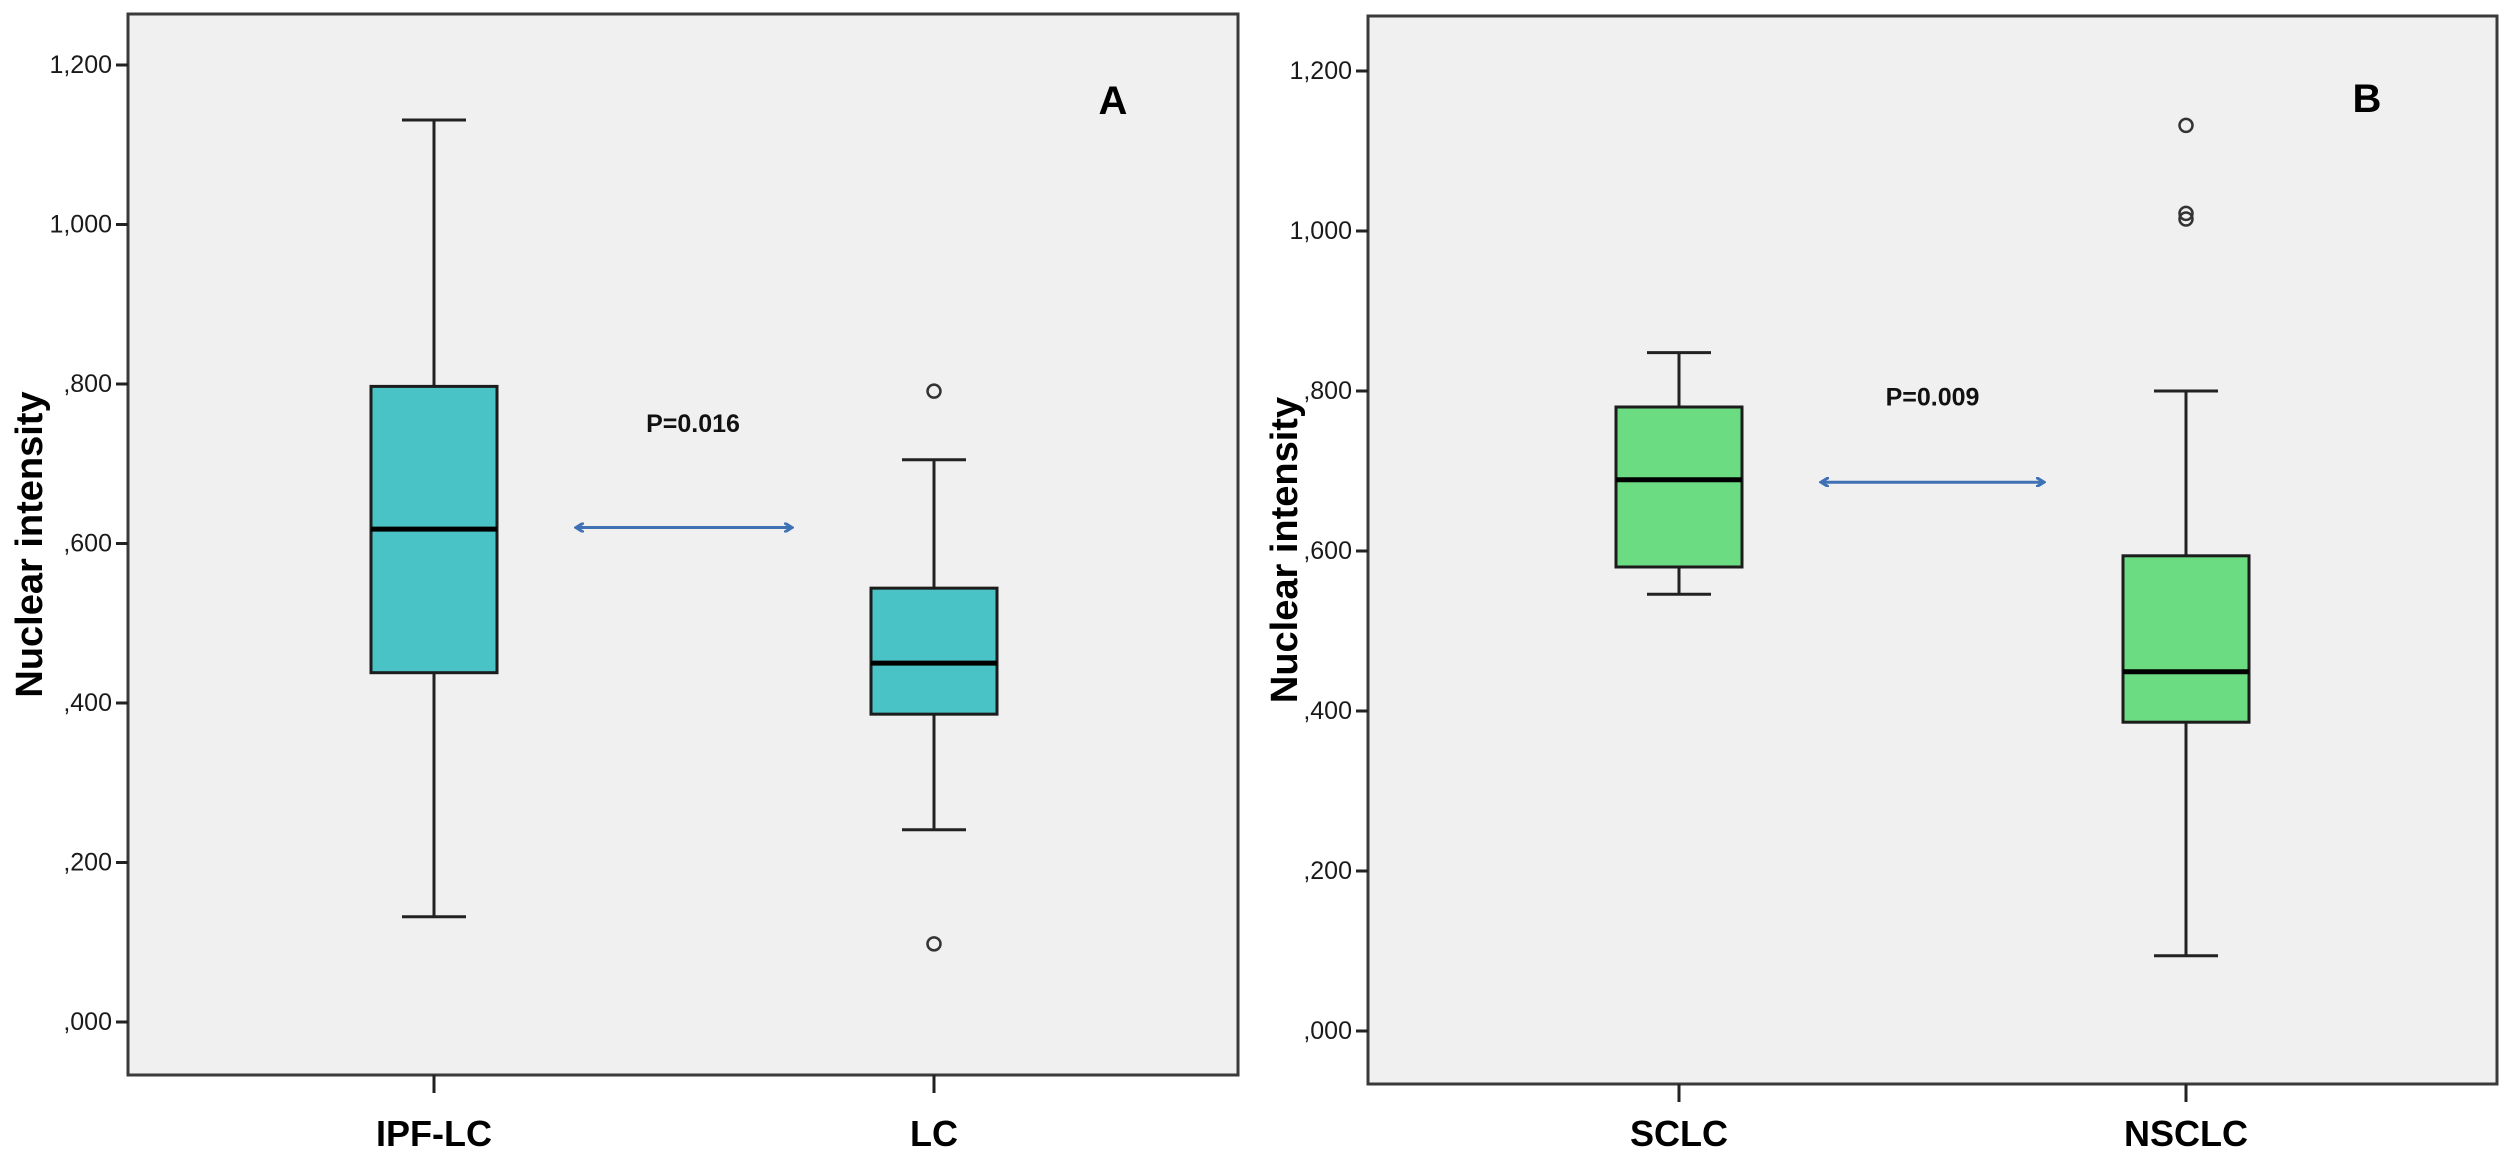 This screenshot has height=1168, width=2500. I want to click on panel-label-b: B, so click(2367, 99).